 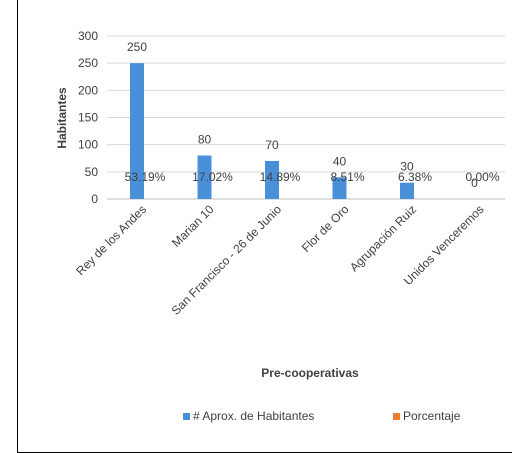 I want to click on y-tick-label: 150, so click(x=88, y=118).